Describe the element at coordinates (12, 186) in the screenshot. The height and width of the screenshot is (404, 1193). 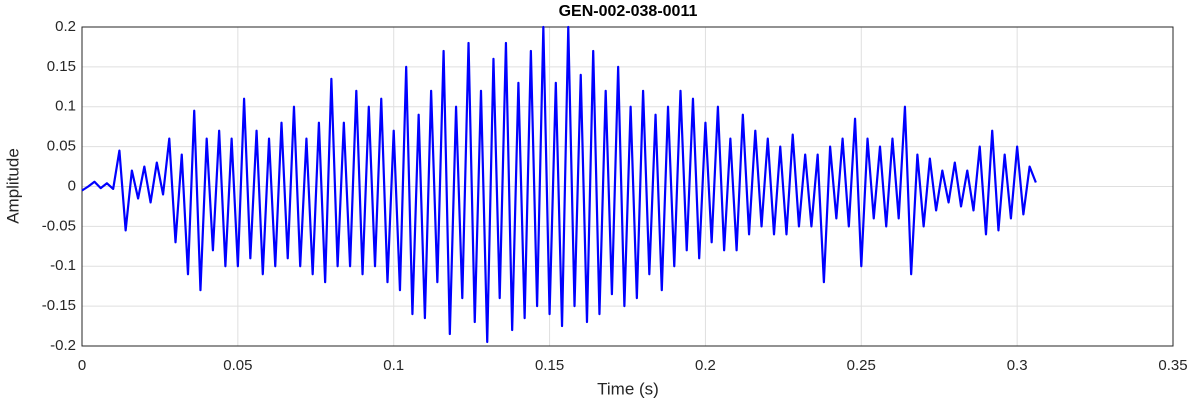
I see `y-axis-label: Amplitude` at that location.